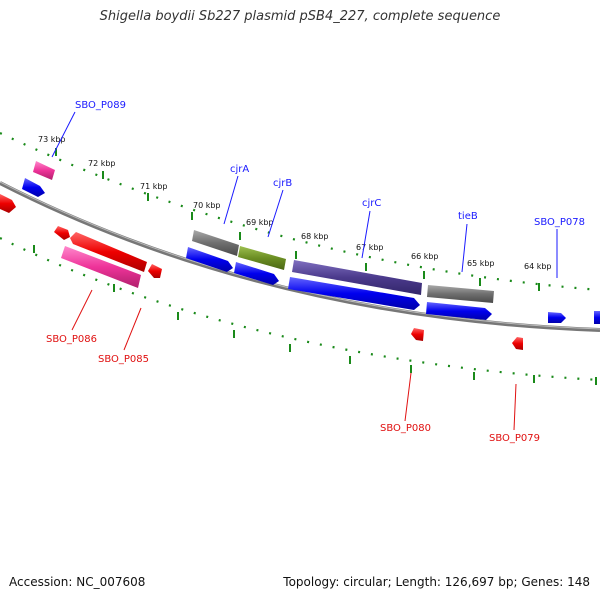  What do you see at coordinates (460, 294) in the screenshot?
I see `gene-tieB-bar` at bounding box center [460, 294].